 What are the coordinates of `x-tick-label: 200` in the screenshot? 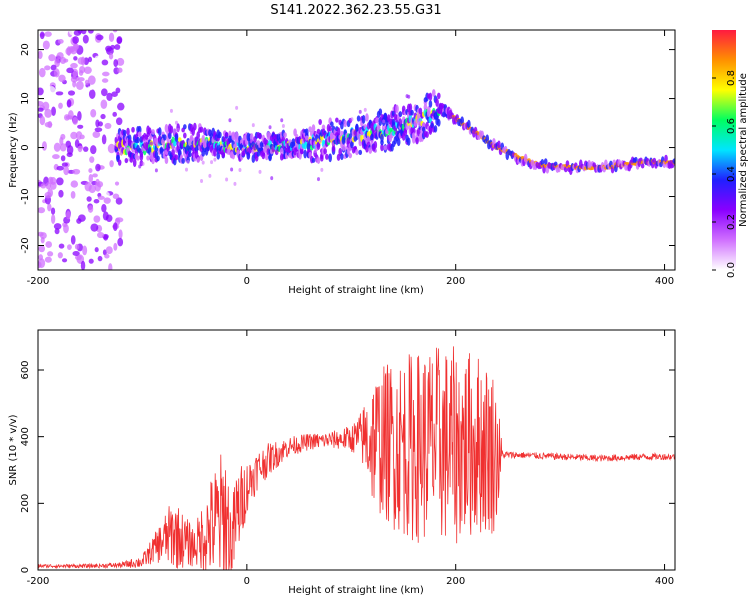 It's located at (455, 581).